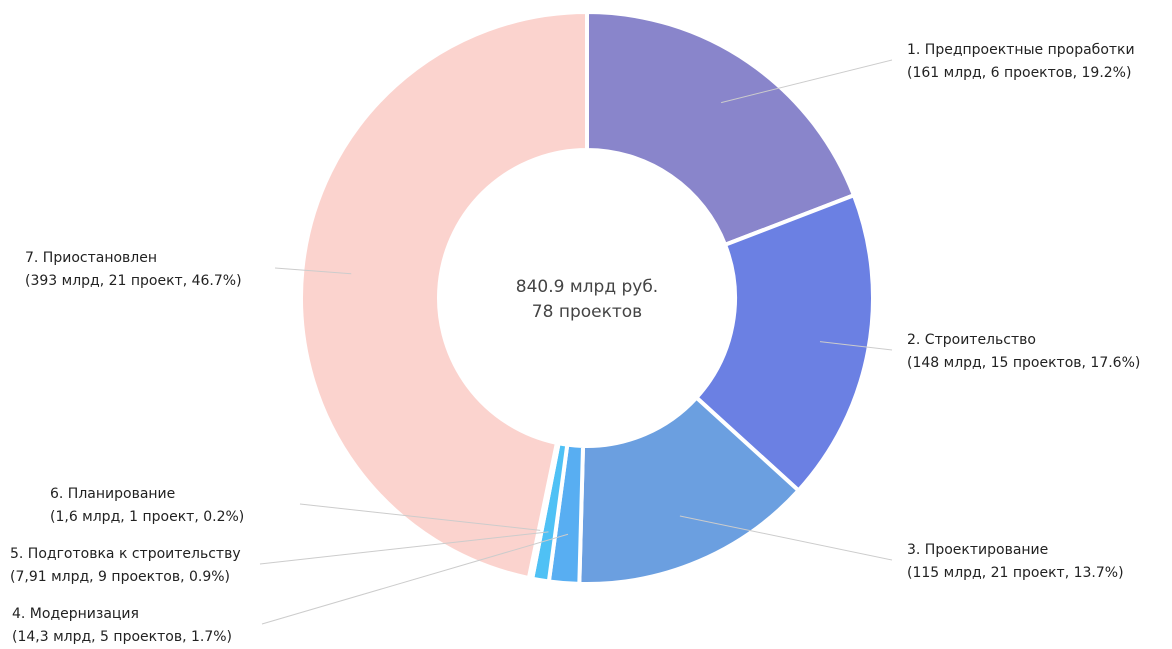  Describe the element at coordinates (587, 312) in the screenshot. I see `center-label: 78 проектов` at that location.